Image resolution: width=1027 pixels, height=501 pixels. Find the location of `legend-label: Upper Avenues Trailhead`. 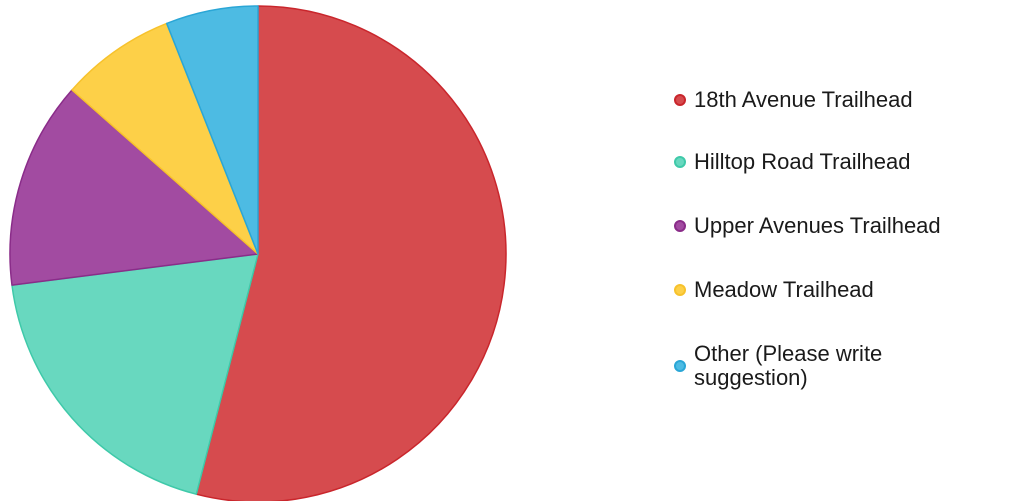

legend-label: Upper Avenues Trailhead is located at coordinates (817, 225).